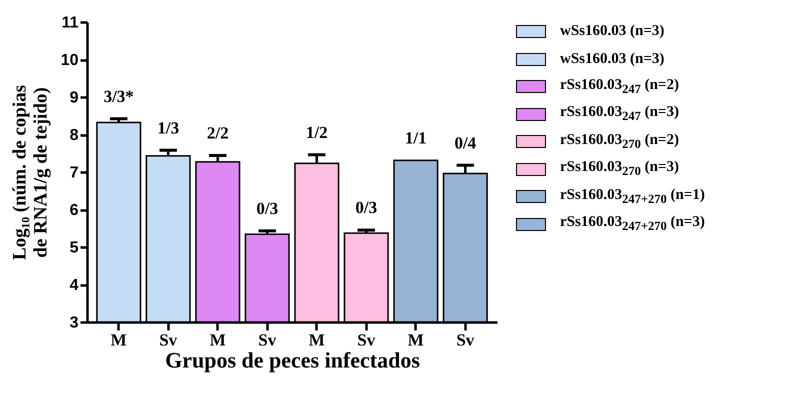 The height and width of the screenshot is (407, 794). Describe the element at coordinates (74, 285) in the screenshot. I see `y-tick-label: 4` at that location.